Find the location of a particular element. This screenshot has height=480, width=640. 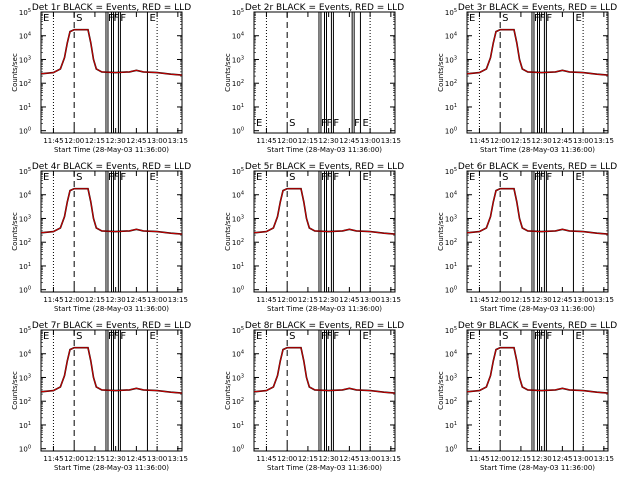

panel-title: Det 7r BLACK = Events, RED = LLD is located at coordinates (111, 326).